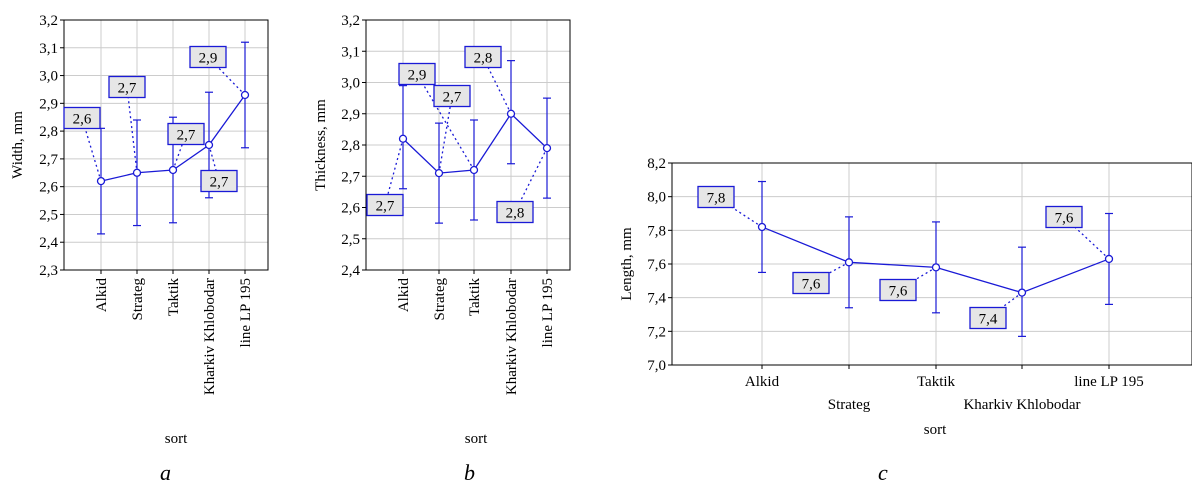 This screenshot has height=493, width=1192. I want to click on y-axis-title: Thickness, mm, so click(321, 145).